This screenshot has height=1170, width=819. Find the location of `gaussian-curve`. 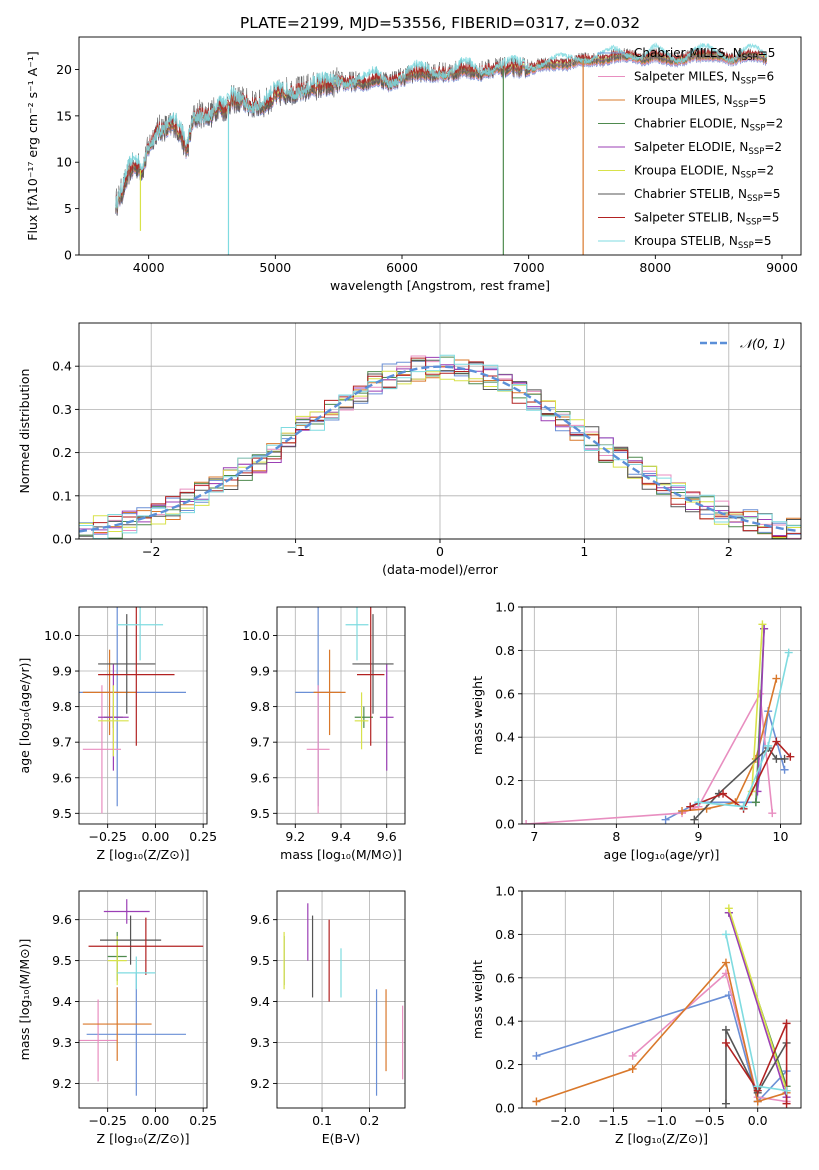

gaussian-curve is located at coordinates (439, 449).